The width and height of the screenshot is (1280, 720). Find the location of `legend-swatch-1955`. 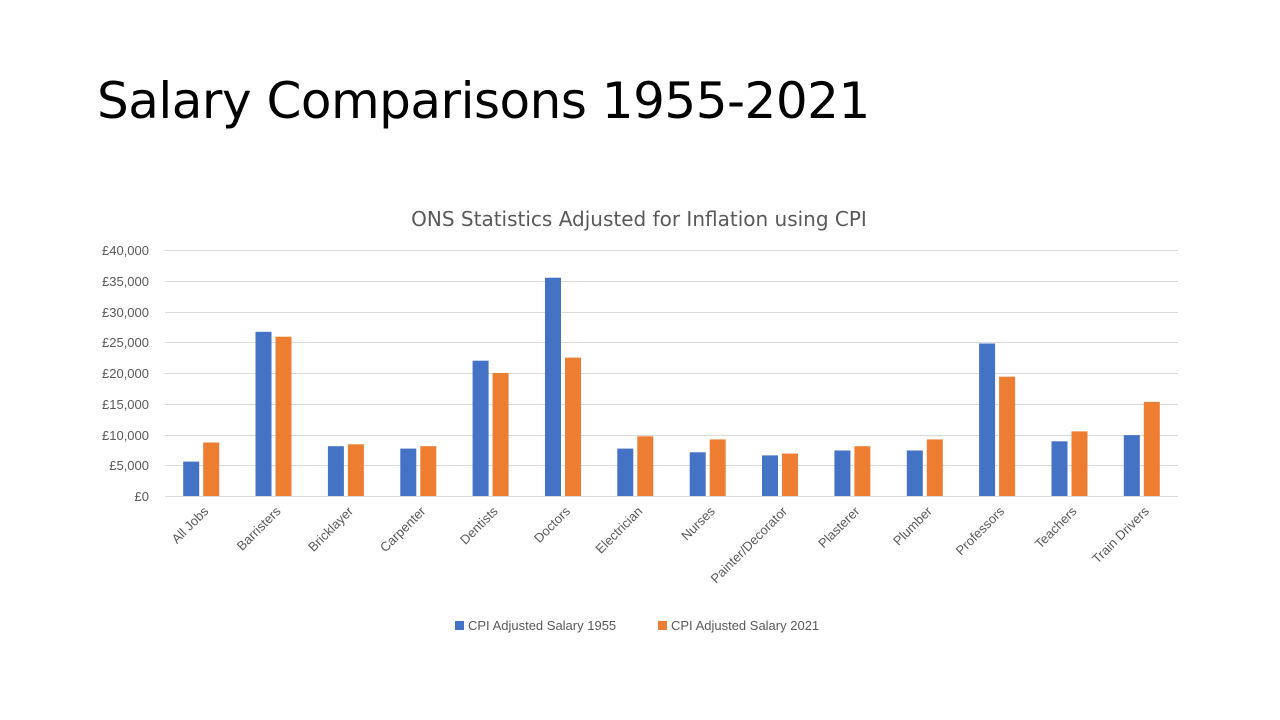

legend-swatch-1955 is located at coordinates (459, 625).